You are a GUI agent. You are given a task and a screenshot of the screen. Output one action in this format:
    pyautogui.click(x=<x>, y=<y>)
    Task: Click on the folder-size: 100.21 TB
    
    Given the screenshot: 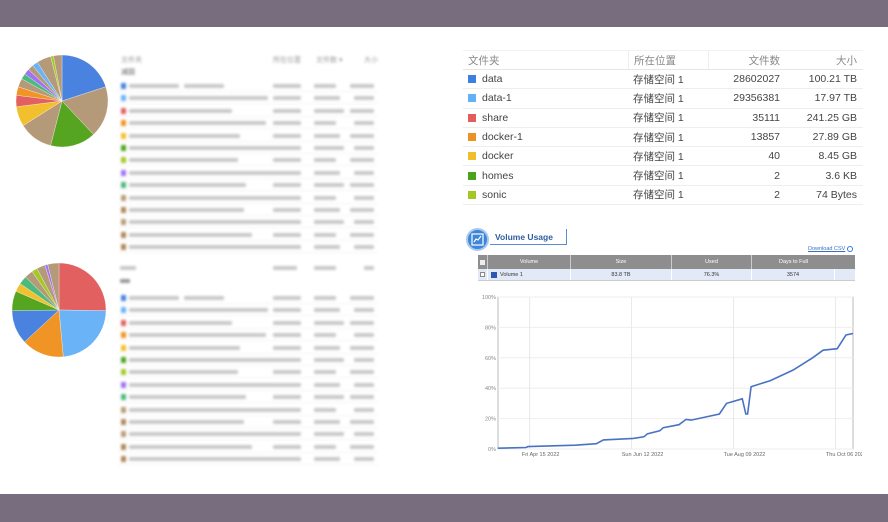 What is the action you would take?
    pyautogui.click(x=832, y=79)
    